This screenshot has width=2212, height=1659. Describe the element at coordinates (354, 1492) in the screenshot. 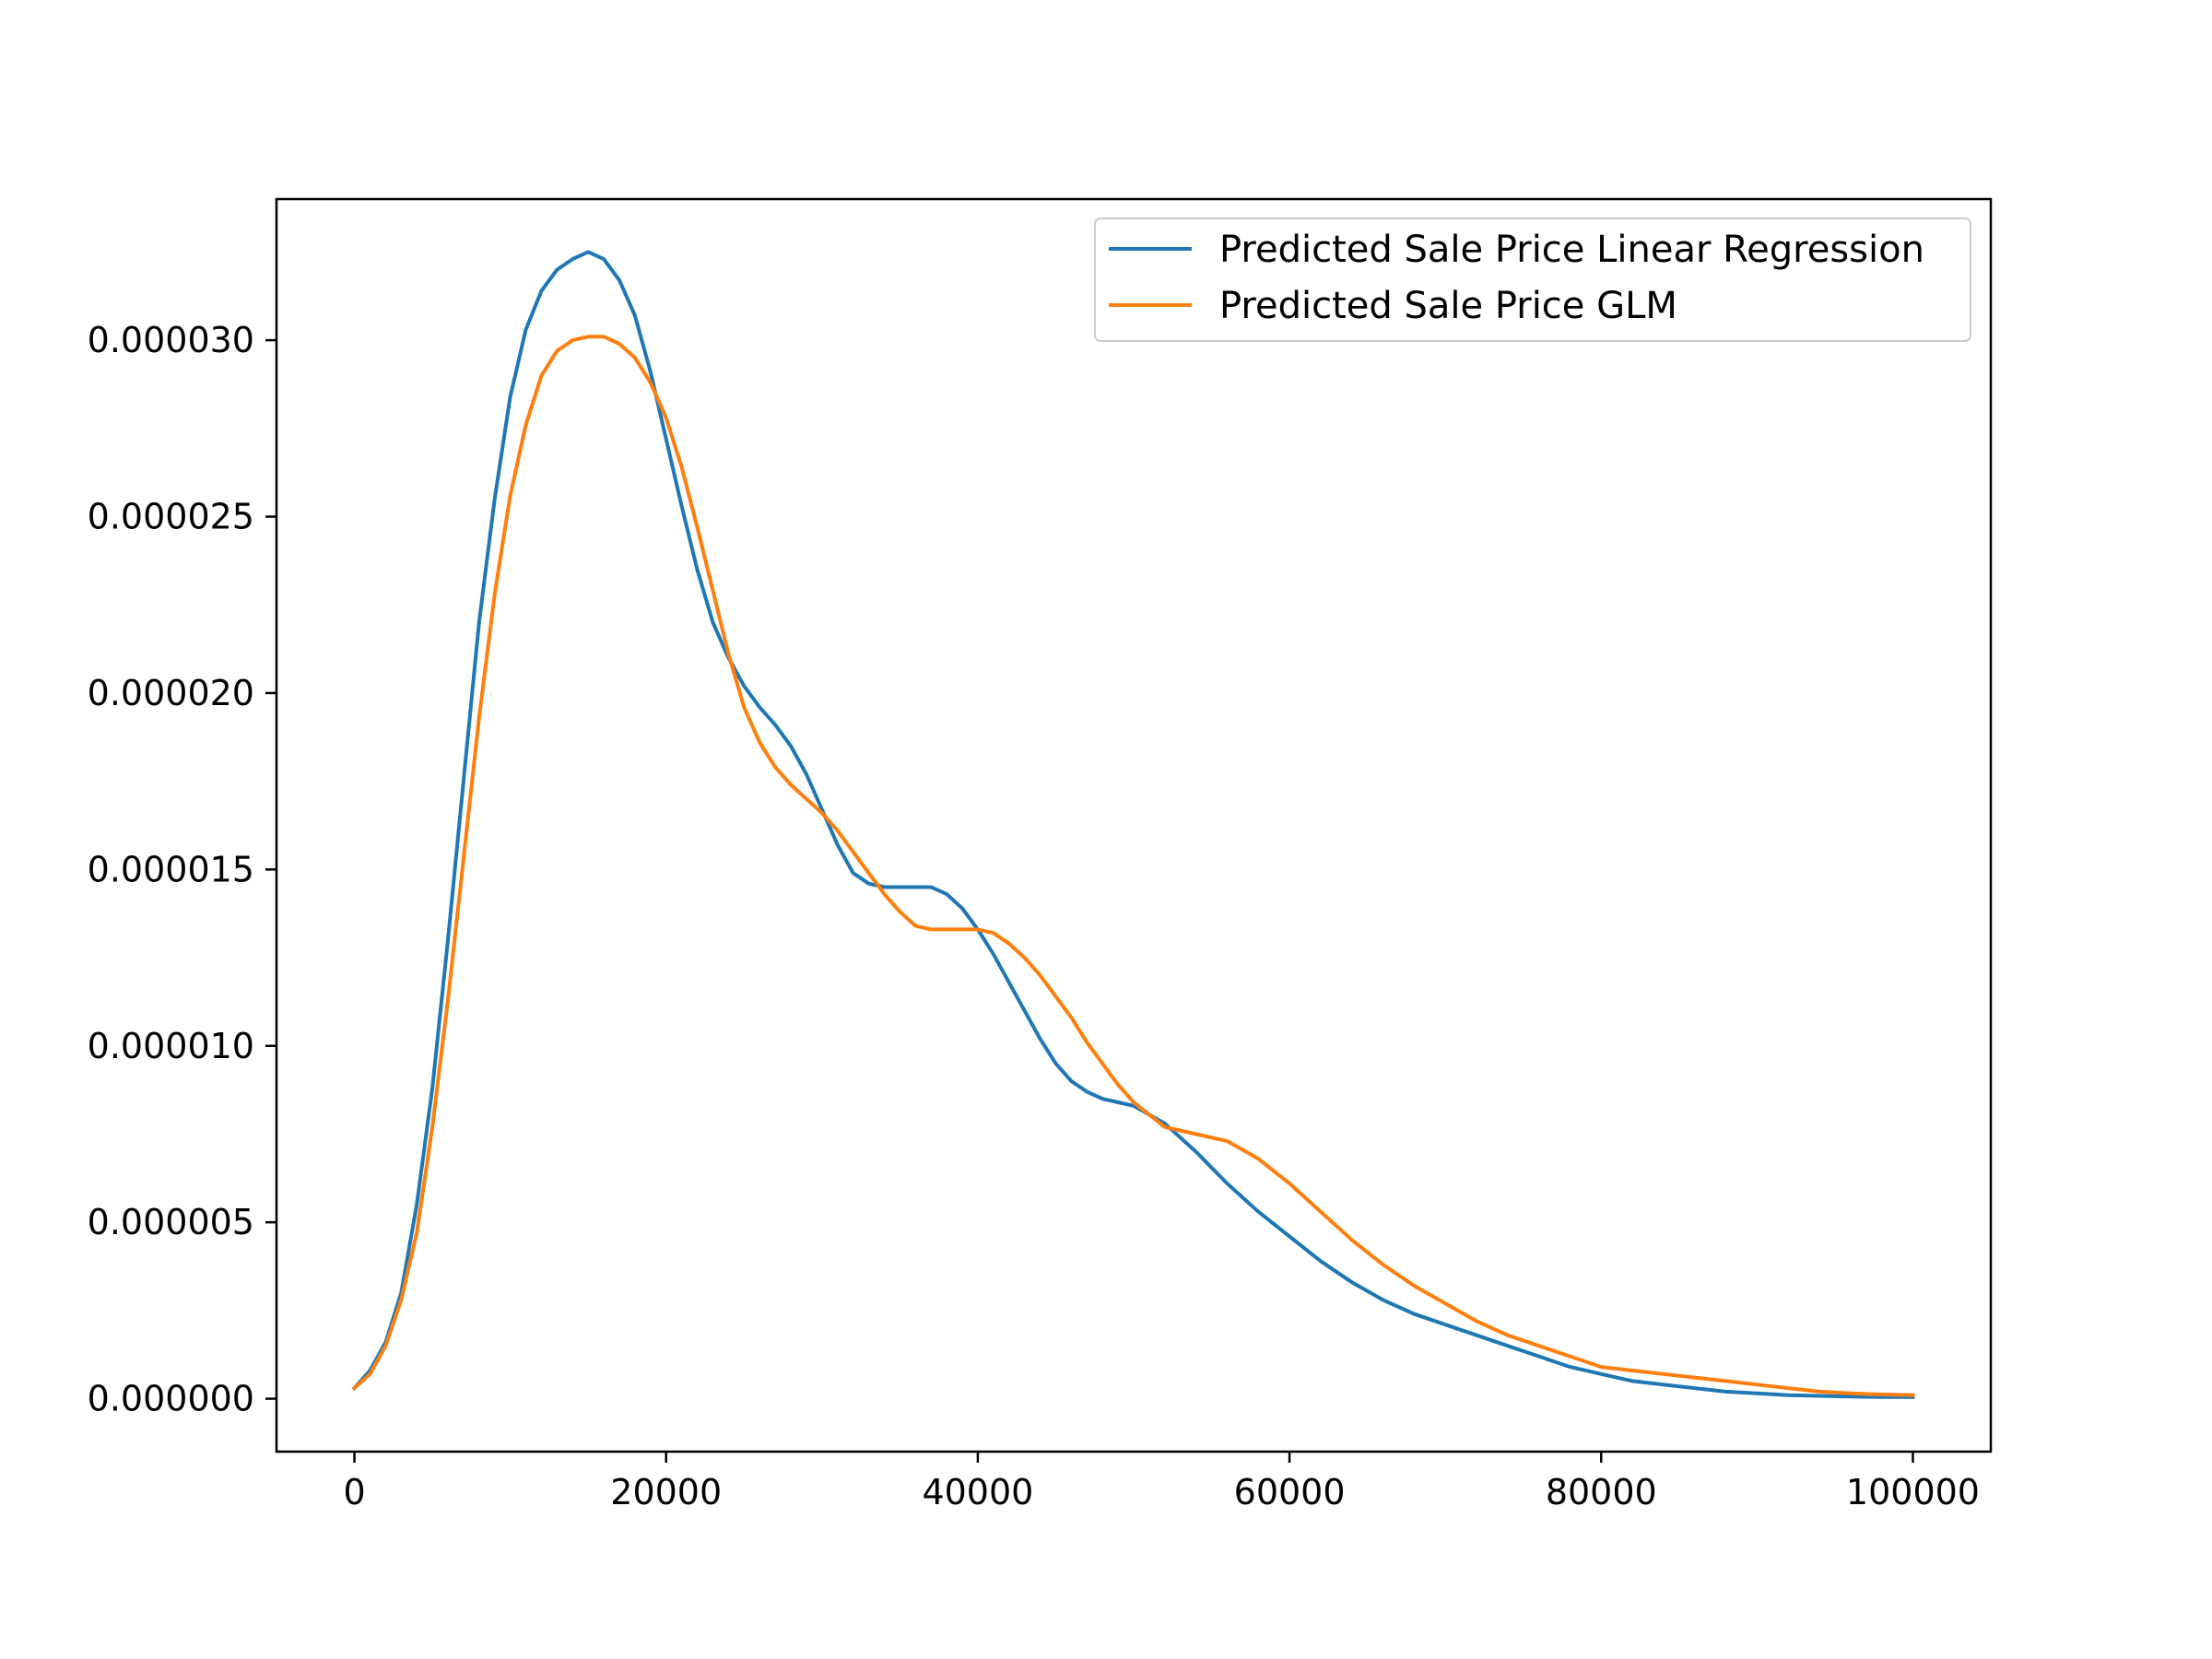

I see `x-tick-label: 0` at that location.